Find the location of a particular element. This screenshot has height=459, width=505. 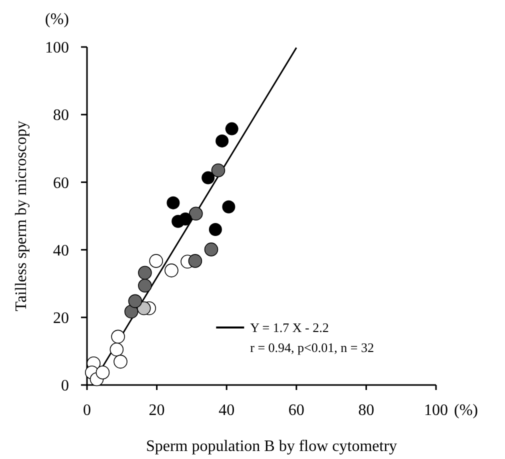

y-tick-label: 100 is located at coordinates (57, 48).